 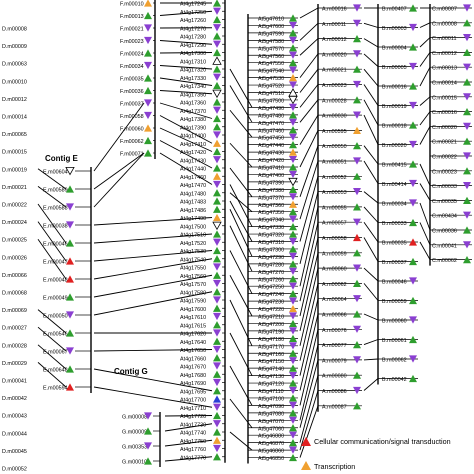 What do you see at coordinates (271, 295) in the screenshot?
I see `gene-label-at2: At5g47240` at bounding box center [271, 295].